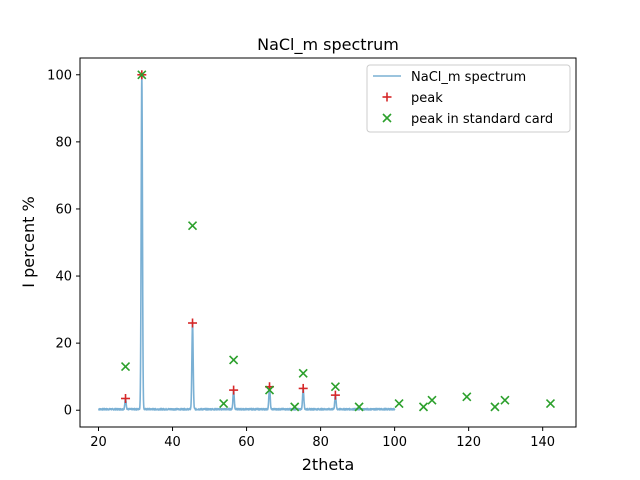  What do you see at coordinates (542, 442) in the screenshot?
I see `x-tick-label: 140` at bounding box center [542, 442].